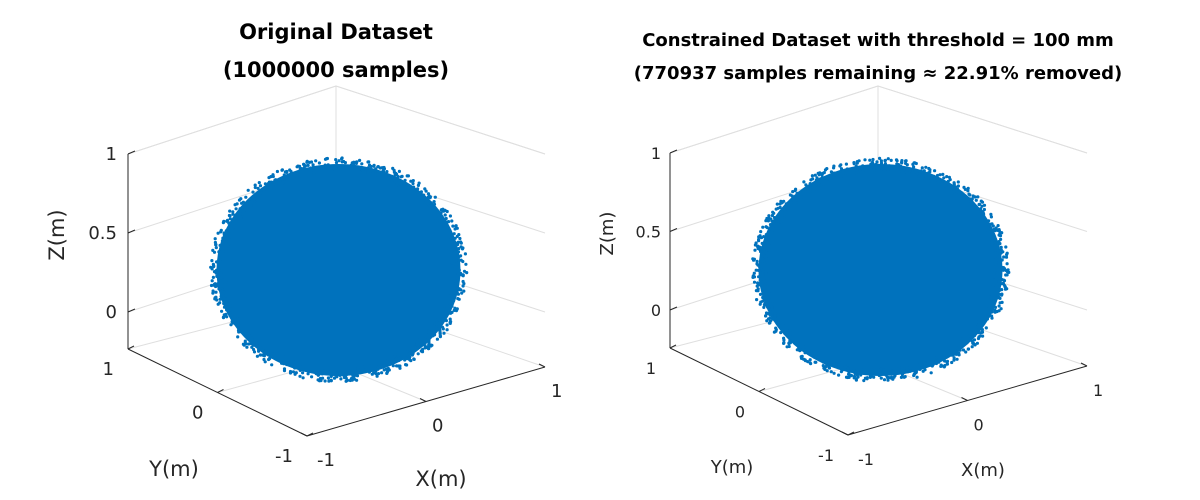 Image resolution: width=1200 pixels, height=500 pixels. Describe the element at coordinates (304, 434) in the screenshot. I see `x-tick` at that location.